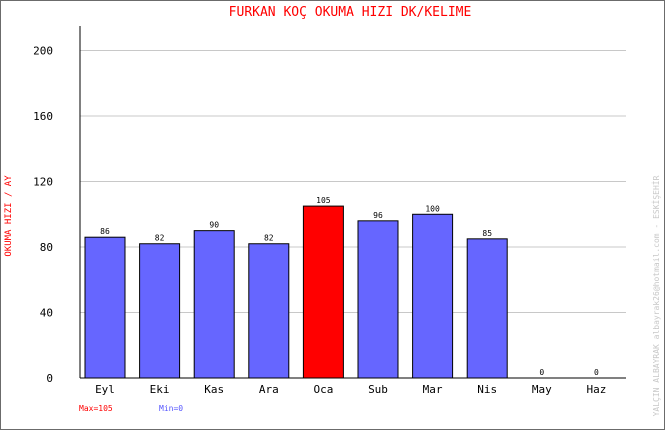 The image size is (665, 430). I want to click on y-tick-label-2: 80, so click(46, 247).